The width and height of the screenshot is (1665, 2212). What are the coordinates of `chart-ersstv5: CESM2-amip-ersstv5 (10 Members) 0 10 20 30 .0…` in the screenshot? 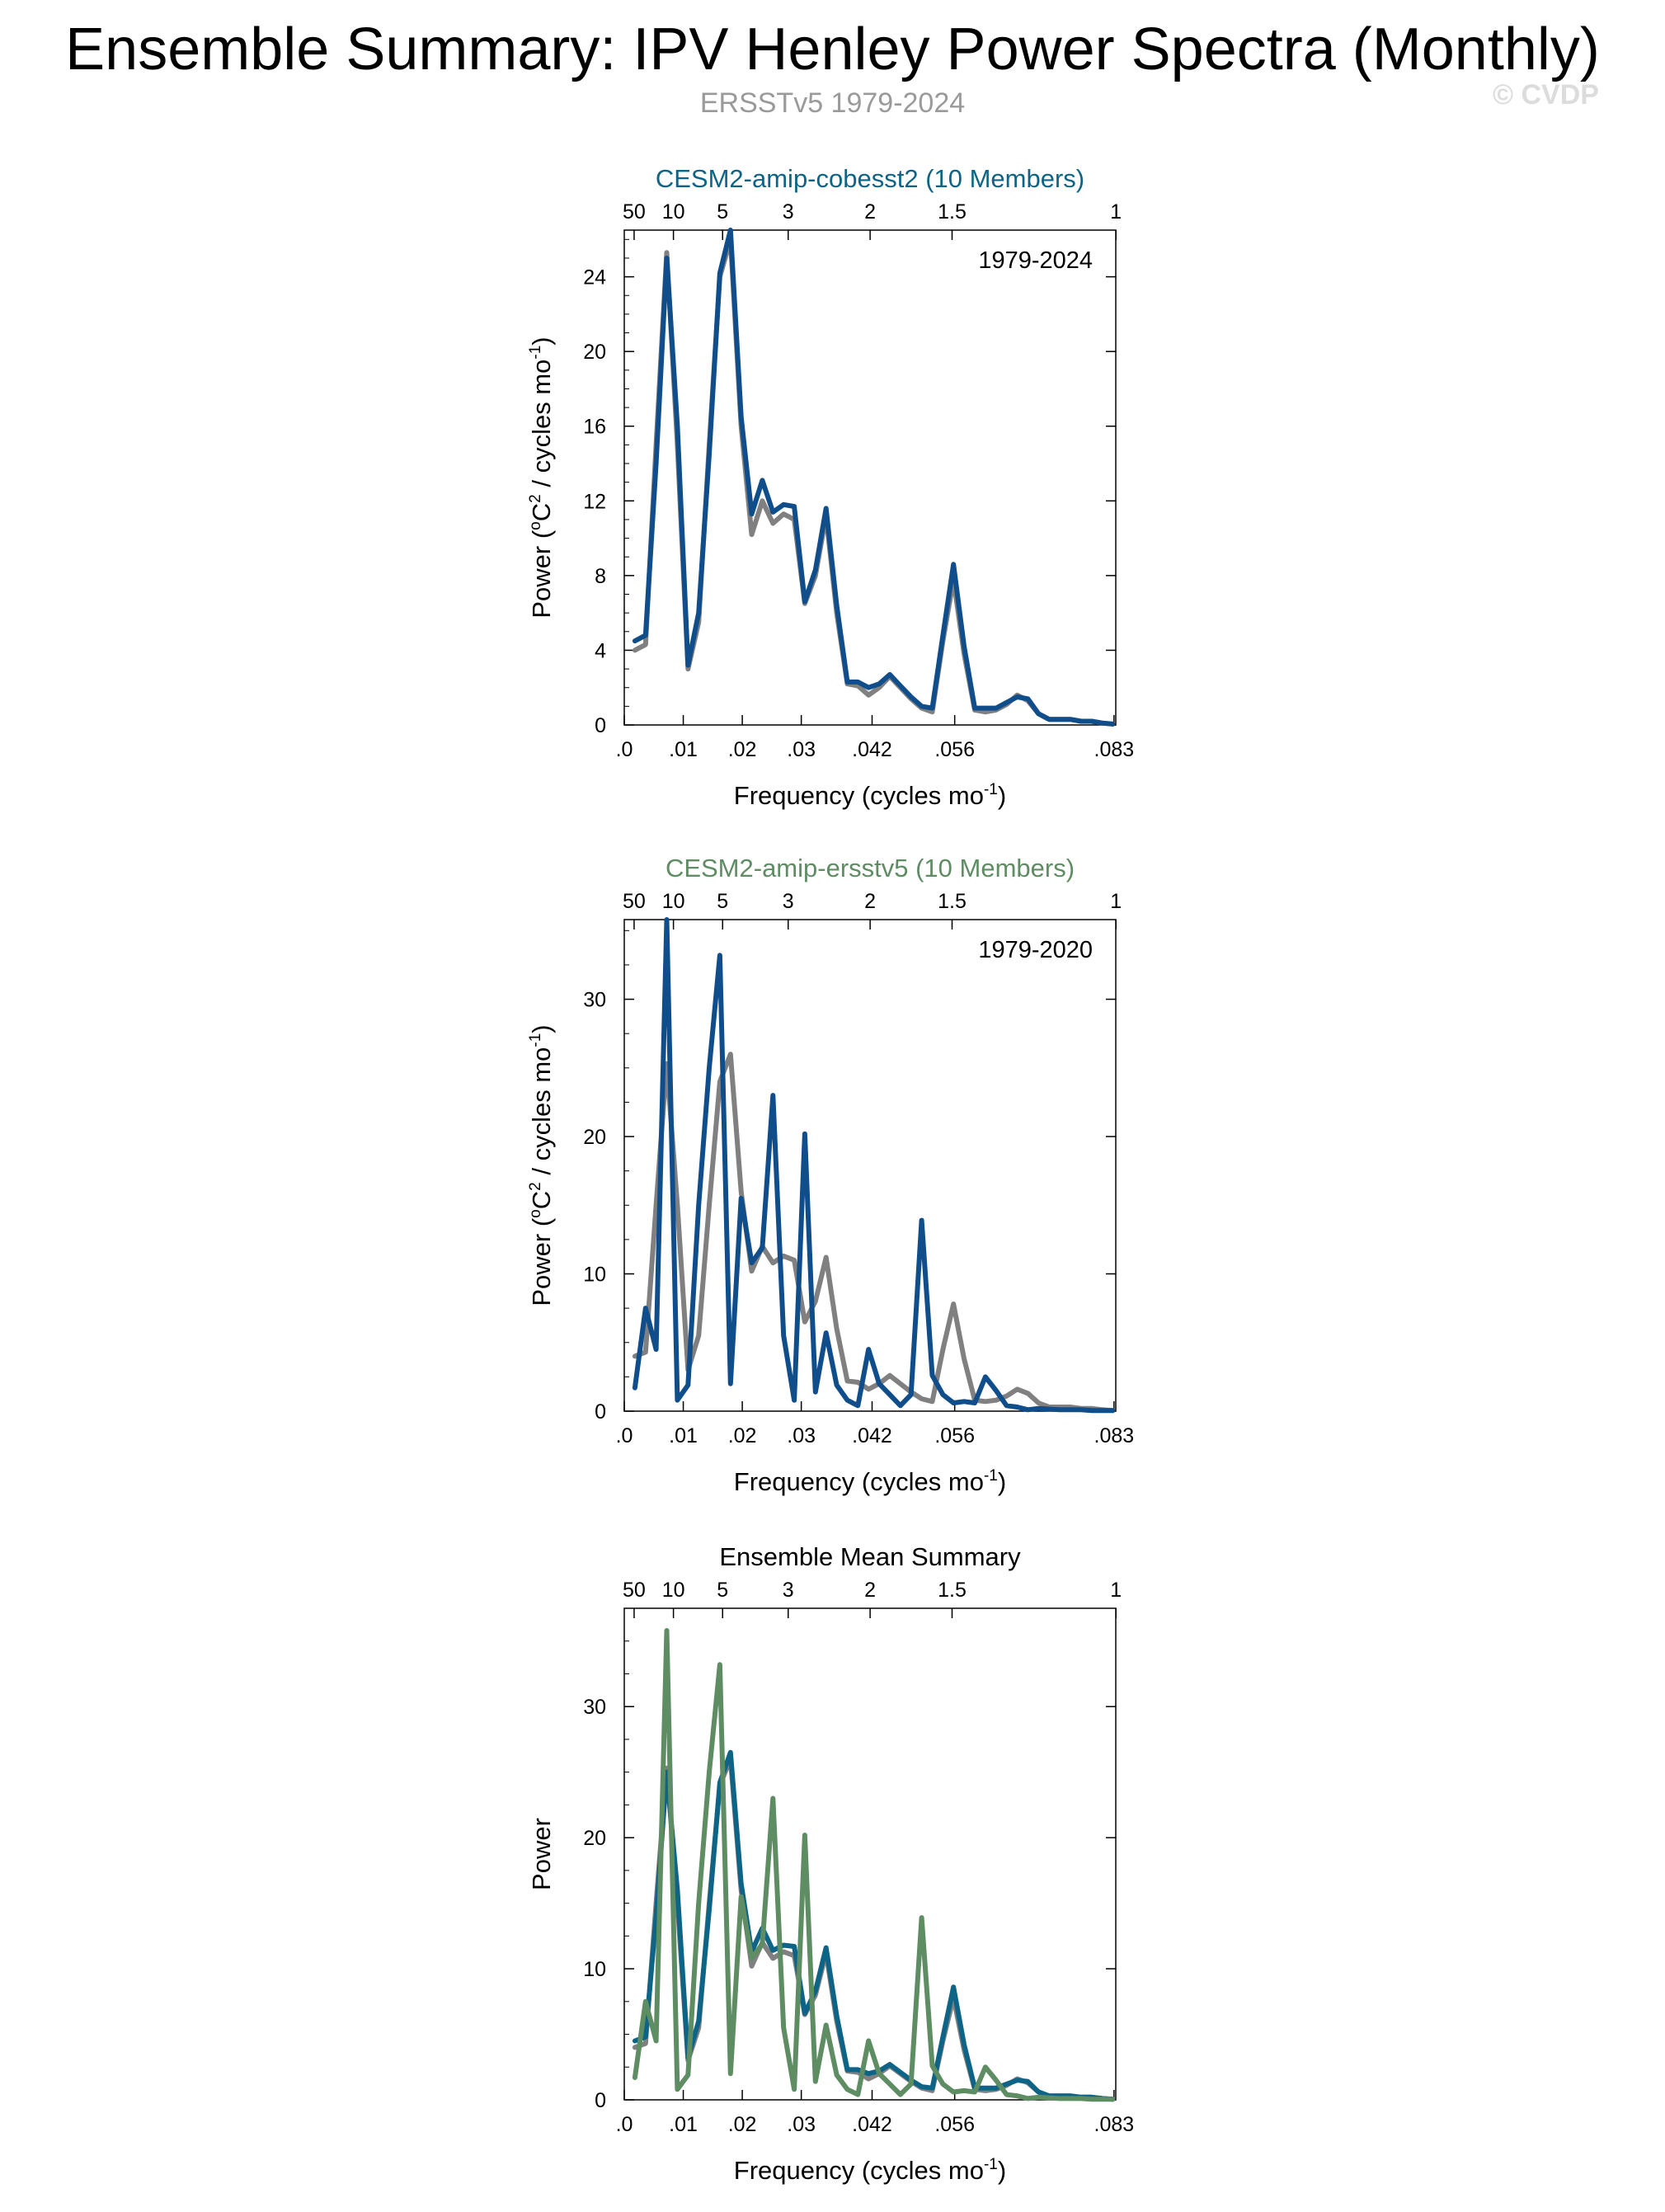 It's located at (830, 1175).